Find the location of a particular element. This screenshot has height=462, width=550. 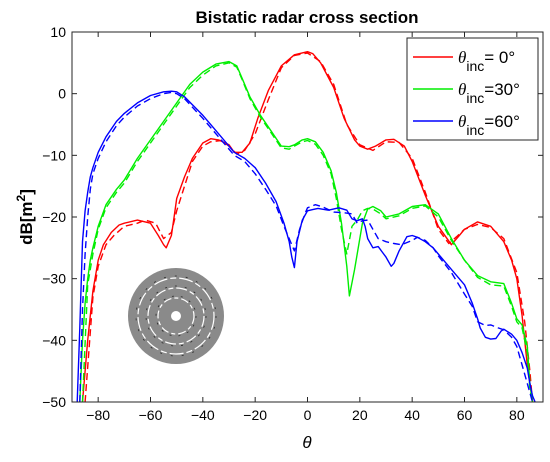

inset-center-hole is located at coordinates (176, 316).